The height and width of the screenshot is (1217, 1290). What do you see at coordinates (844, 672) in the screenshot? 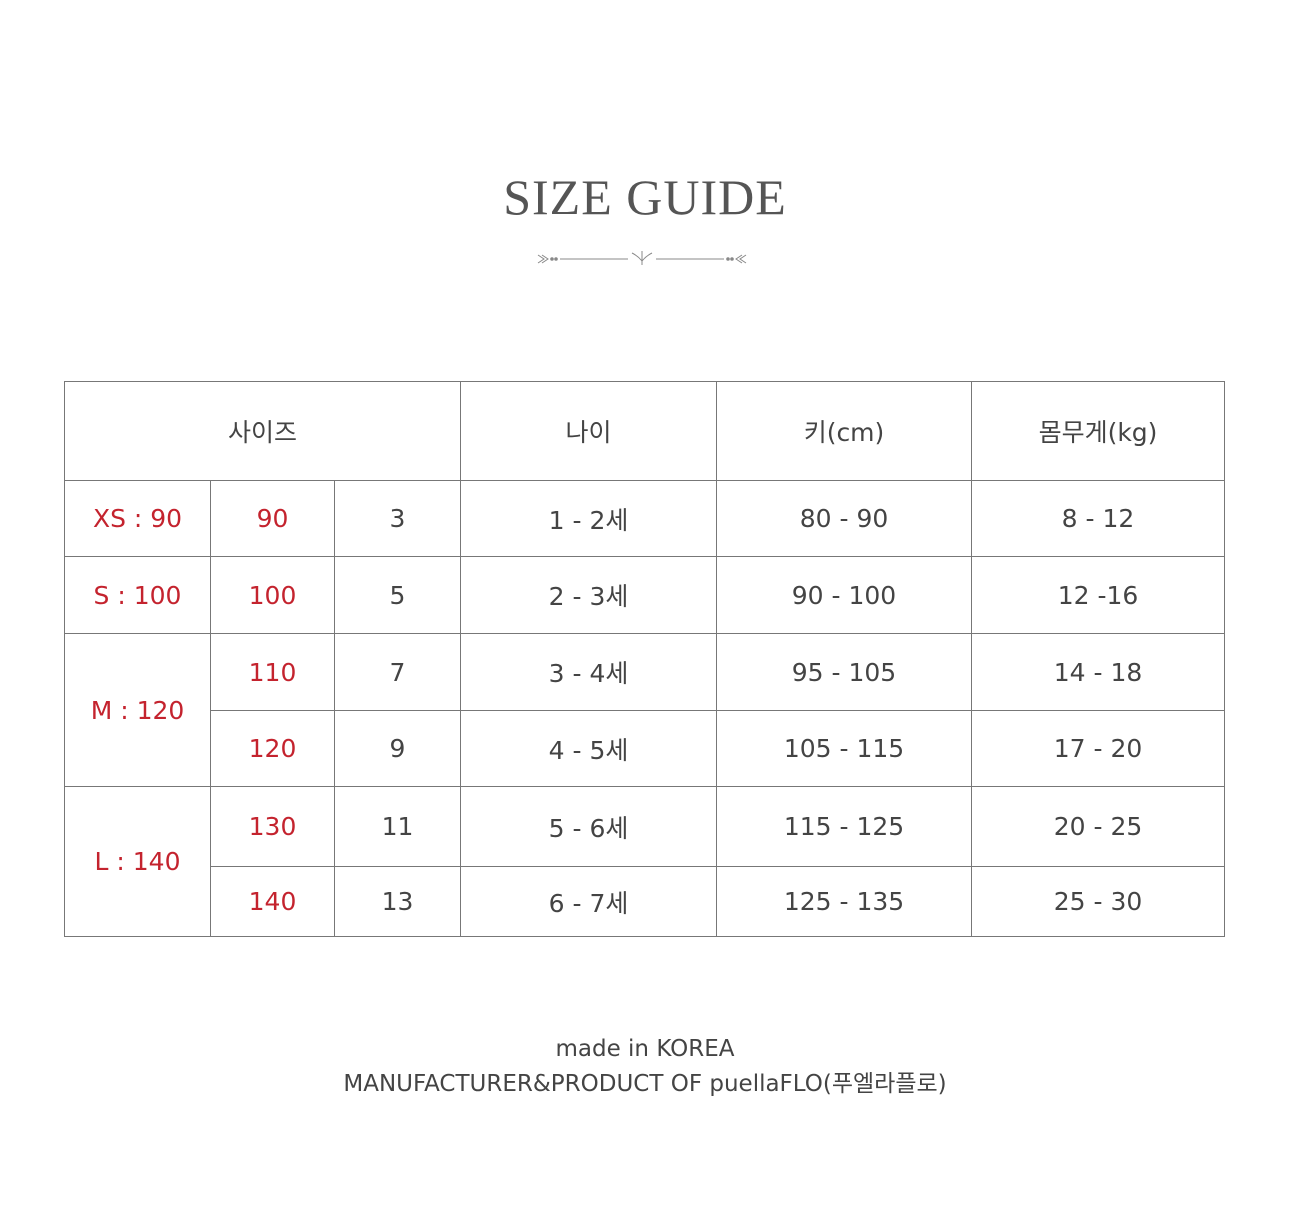
I see `height-cell: 95 - 105` at bounding box center [844, 672].